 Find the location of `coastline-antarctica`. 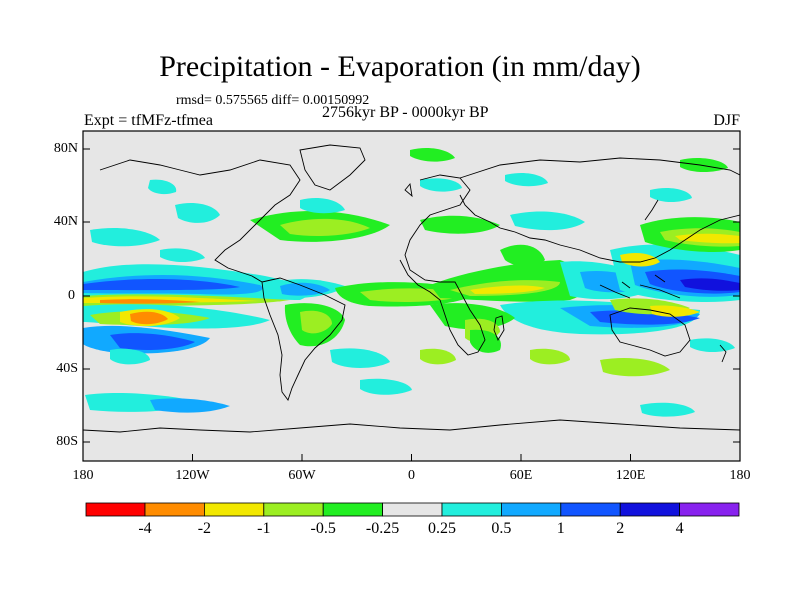

coastline-antarctica is located at coordinates (411, 426).